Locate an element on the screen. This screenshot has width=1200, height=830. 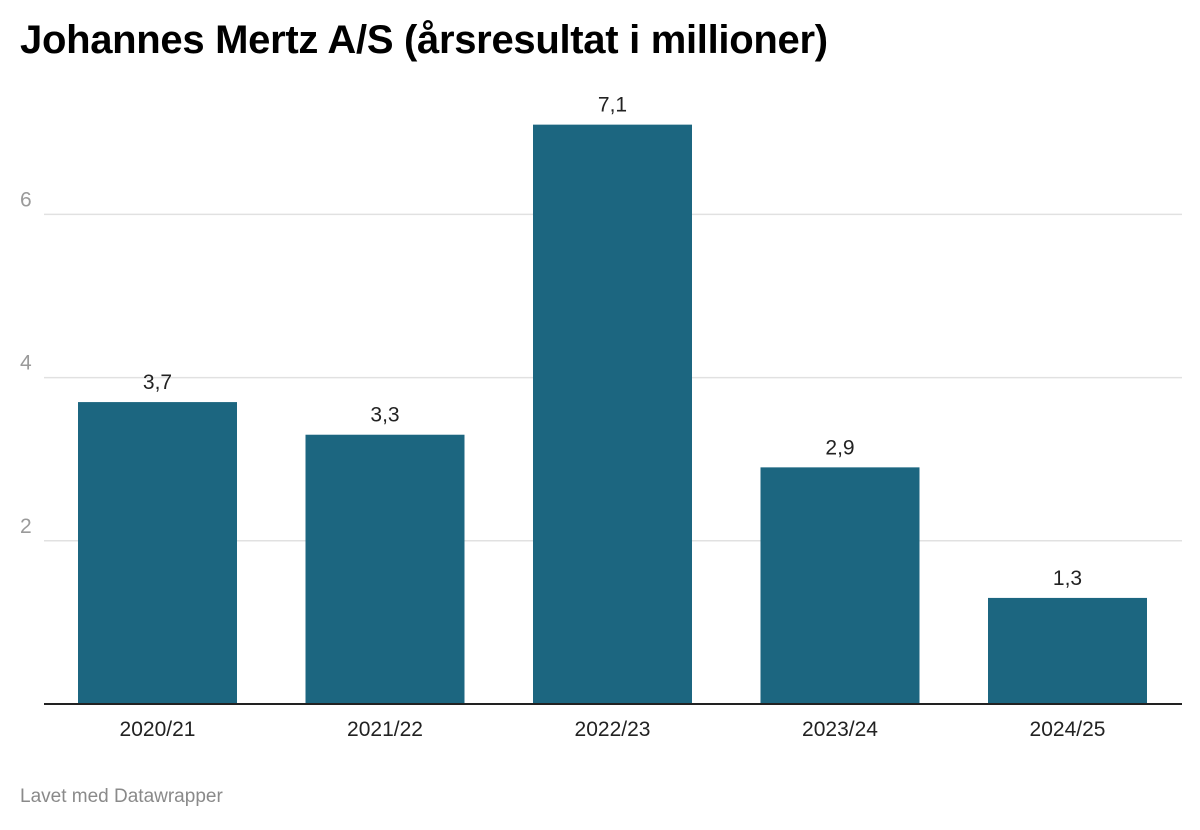
bar-2021/22 is located at coordinates (385, 569).